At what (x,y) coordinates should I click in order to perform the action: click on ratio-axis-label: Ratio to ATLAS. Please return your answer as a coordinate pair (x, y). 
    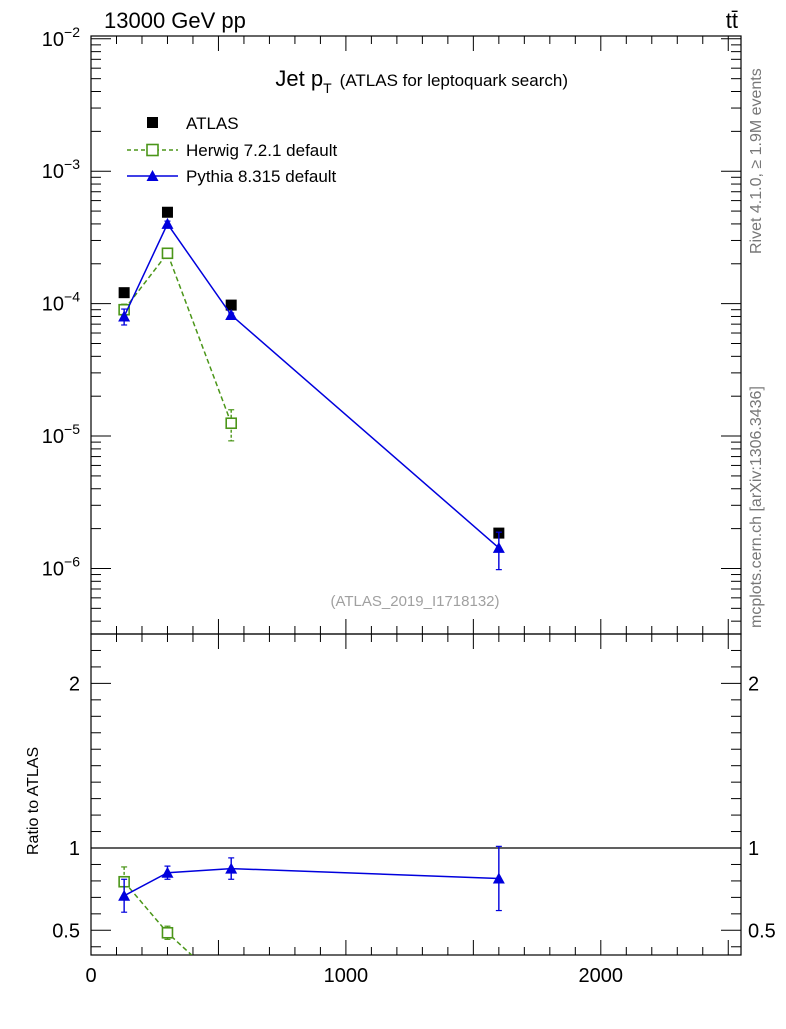
    Looking at the image, I should click on (33, 801).